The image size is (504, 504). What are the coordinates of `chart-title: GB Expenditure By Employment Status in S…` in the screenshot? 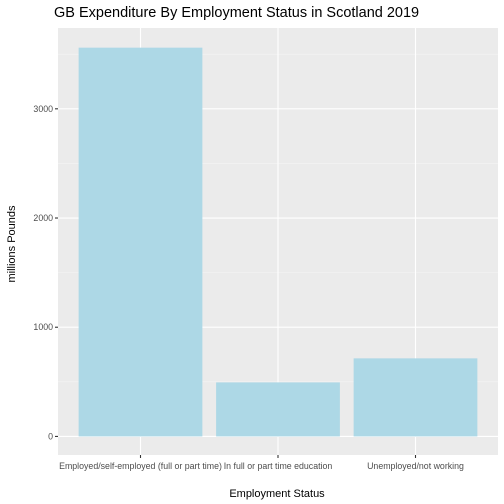 It's located at (236, 13).